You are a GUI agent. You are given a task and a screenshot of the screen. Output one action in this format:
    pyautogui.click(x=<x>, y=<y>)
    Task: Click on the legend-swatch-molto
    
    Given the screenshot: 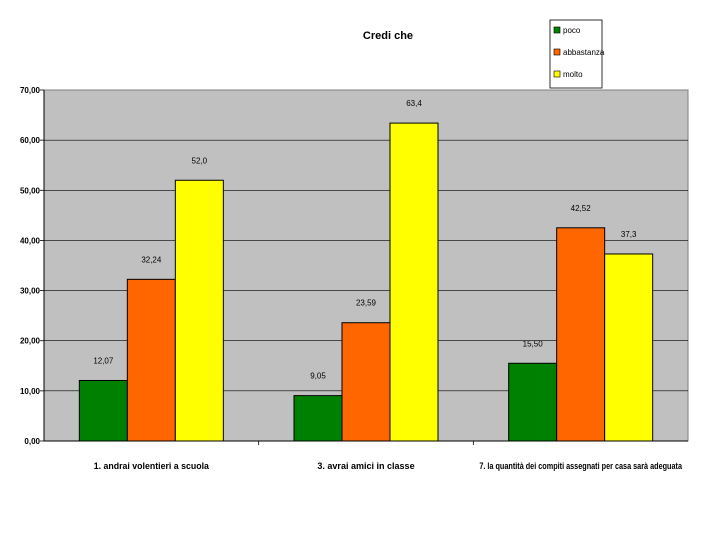 What is the action you would take?
    pyautogui.click(x=557, y=74)
    